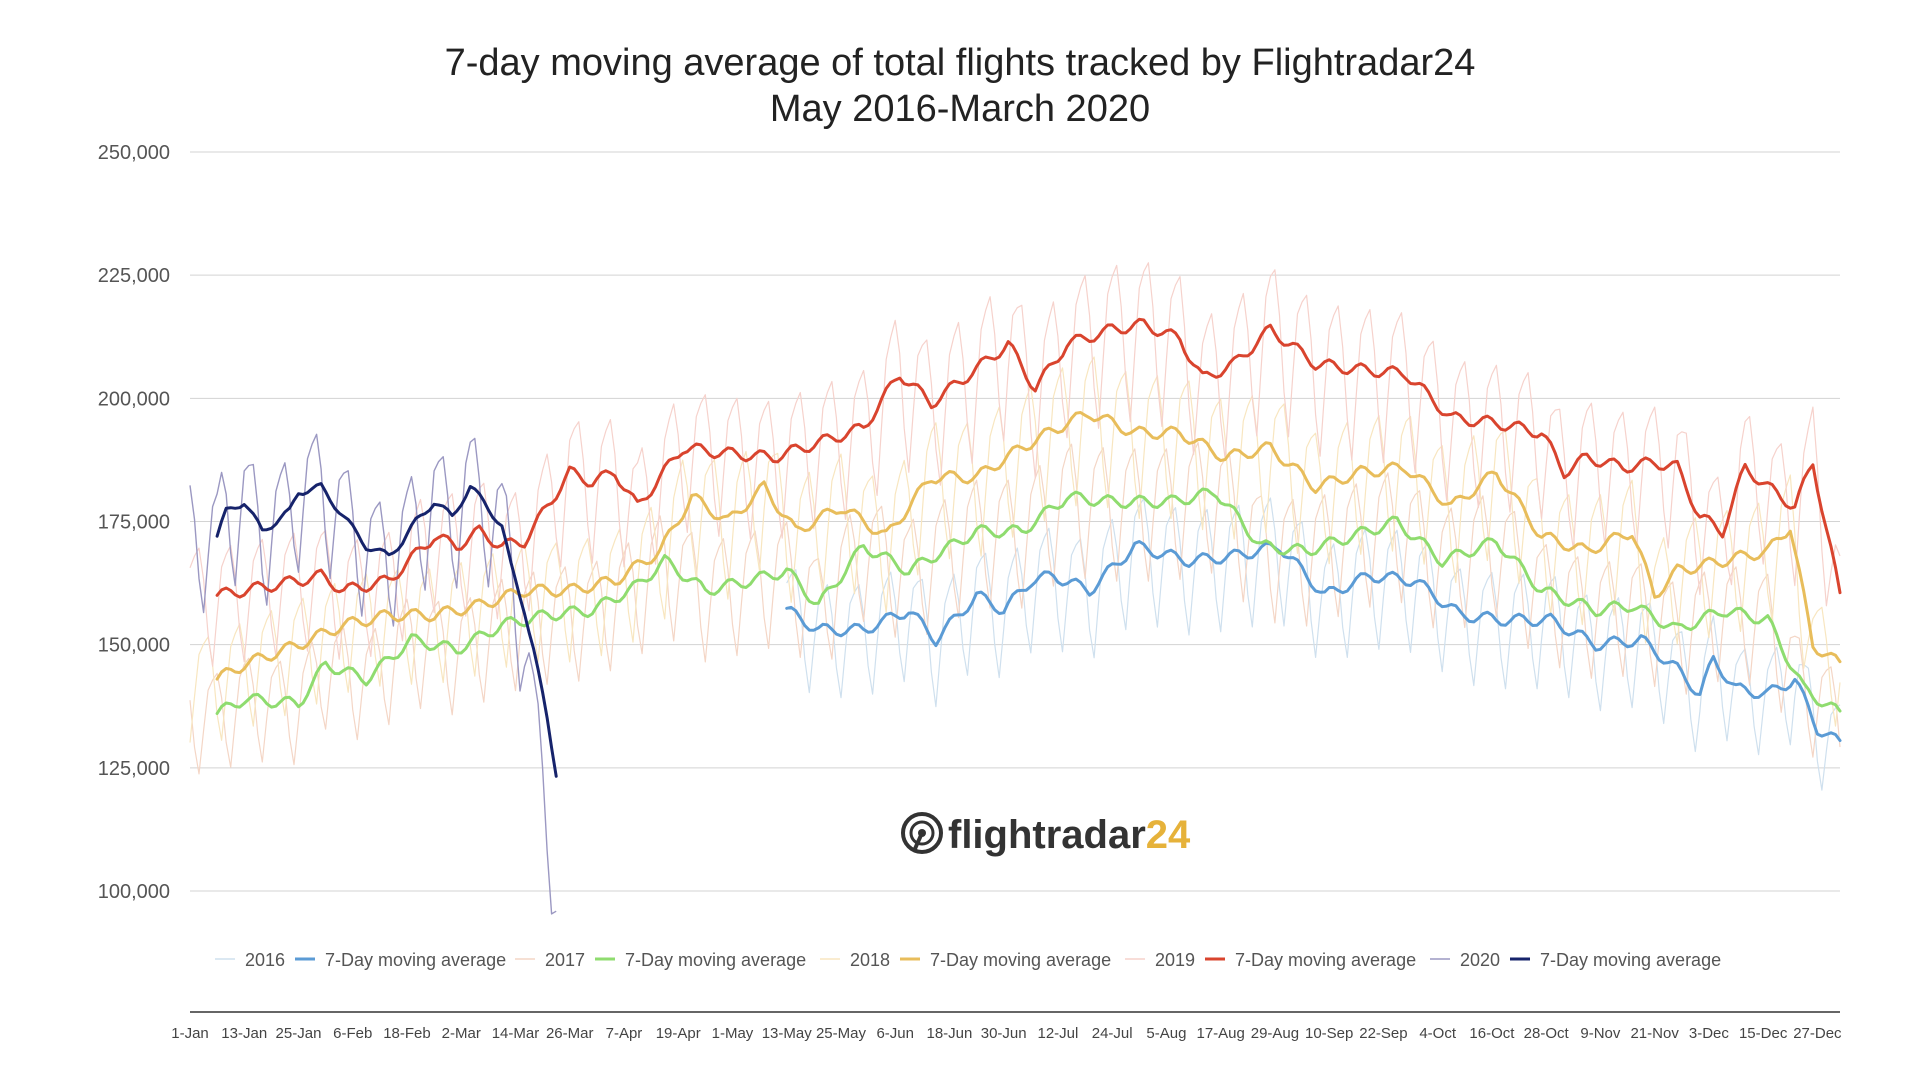 The image size is (1920, 1080). Describe the element at coordinates (1547, 1033) in the screenshot. I see `x-tick-label: 28-Oct` at that location.